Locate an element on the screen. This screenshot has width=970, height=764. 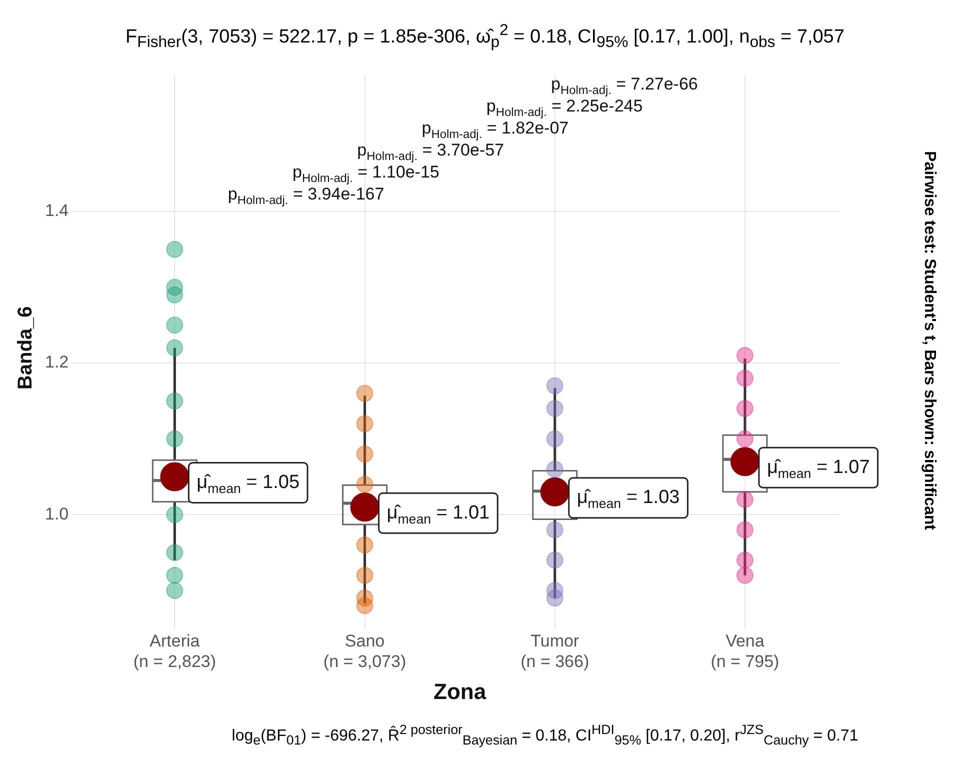
y-tick-label: 1.4 is located at coordinates (56, 210).